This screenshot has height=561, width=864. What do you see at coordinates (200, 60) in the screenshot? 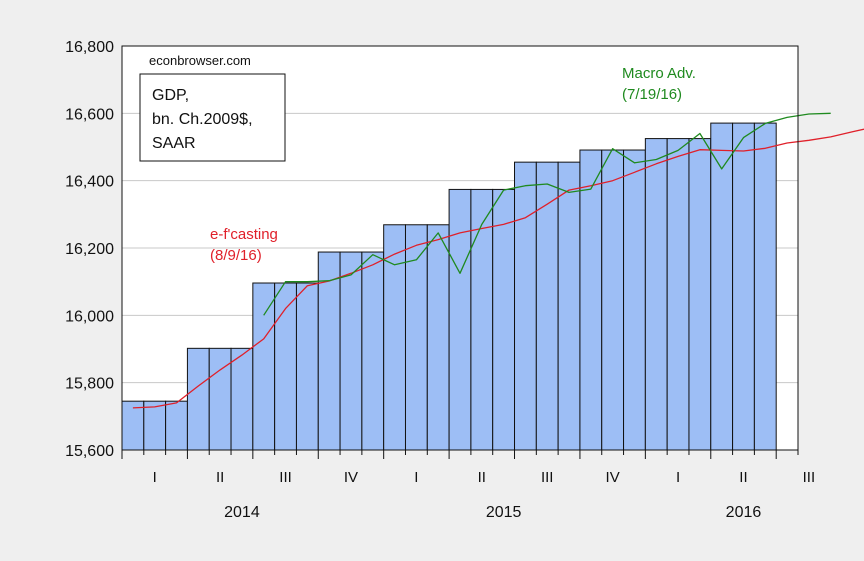
I see `source-text: econbrowser.com` at bounding box center [200, 60].